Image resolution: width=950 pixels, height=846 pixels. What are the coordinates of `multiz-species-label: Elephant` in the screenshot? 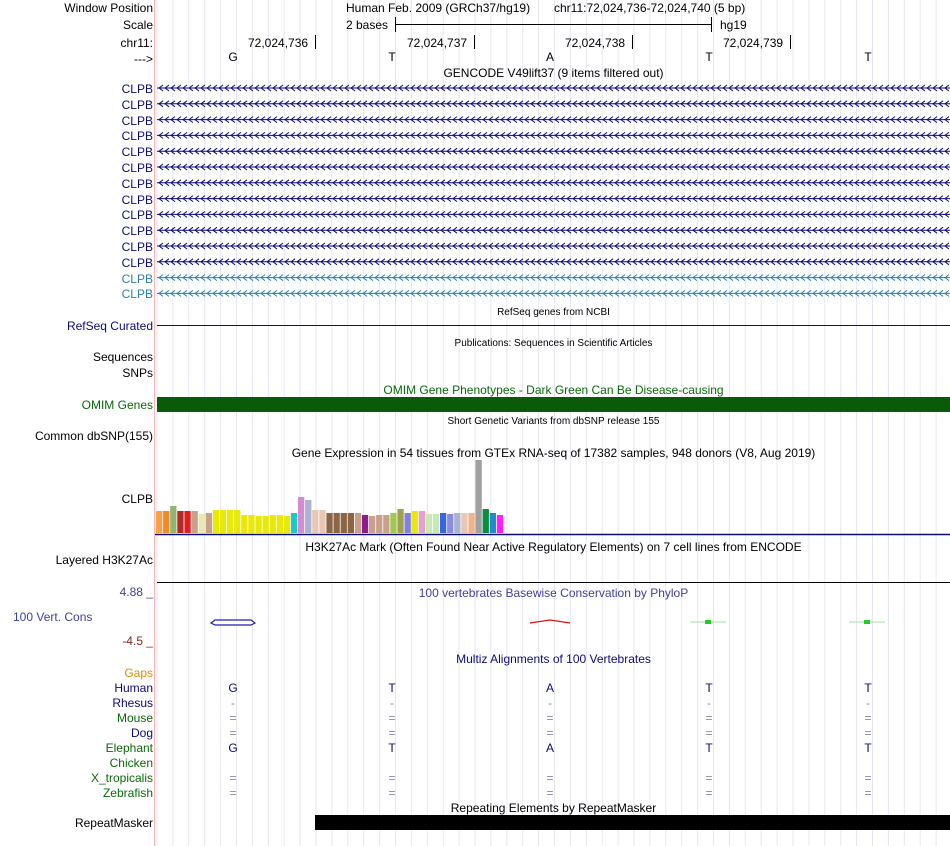 It's located at (129, 748).